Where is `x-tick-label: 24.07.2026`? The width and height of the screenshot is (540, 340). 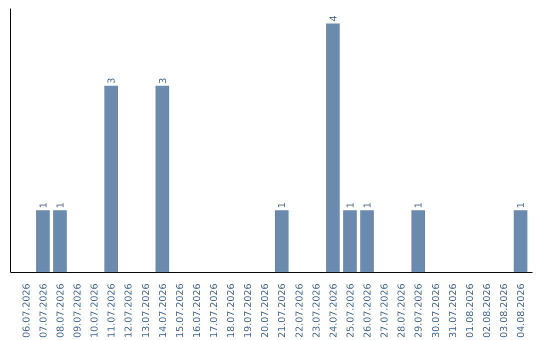
x-tick-label: 24.07.2026 is located at coordinates (334, 310).